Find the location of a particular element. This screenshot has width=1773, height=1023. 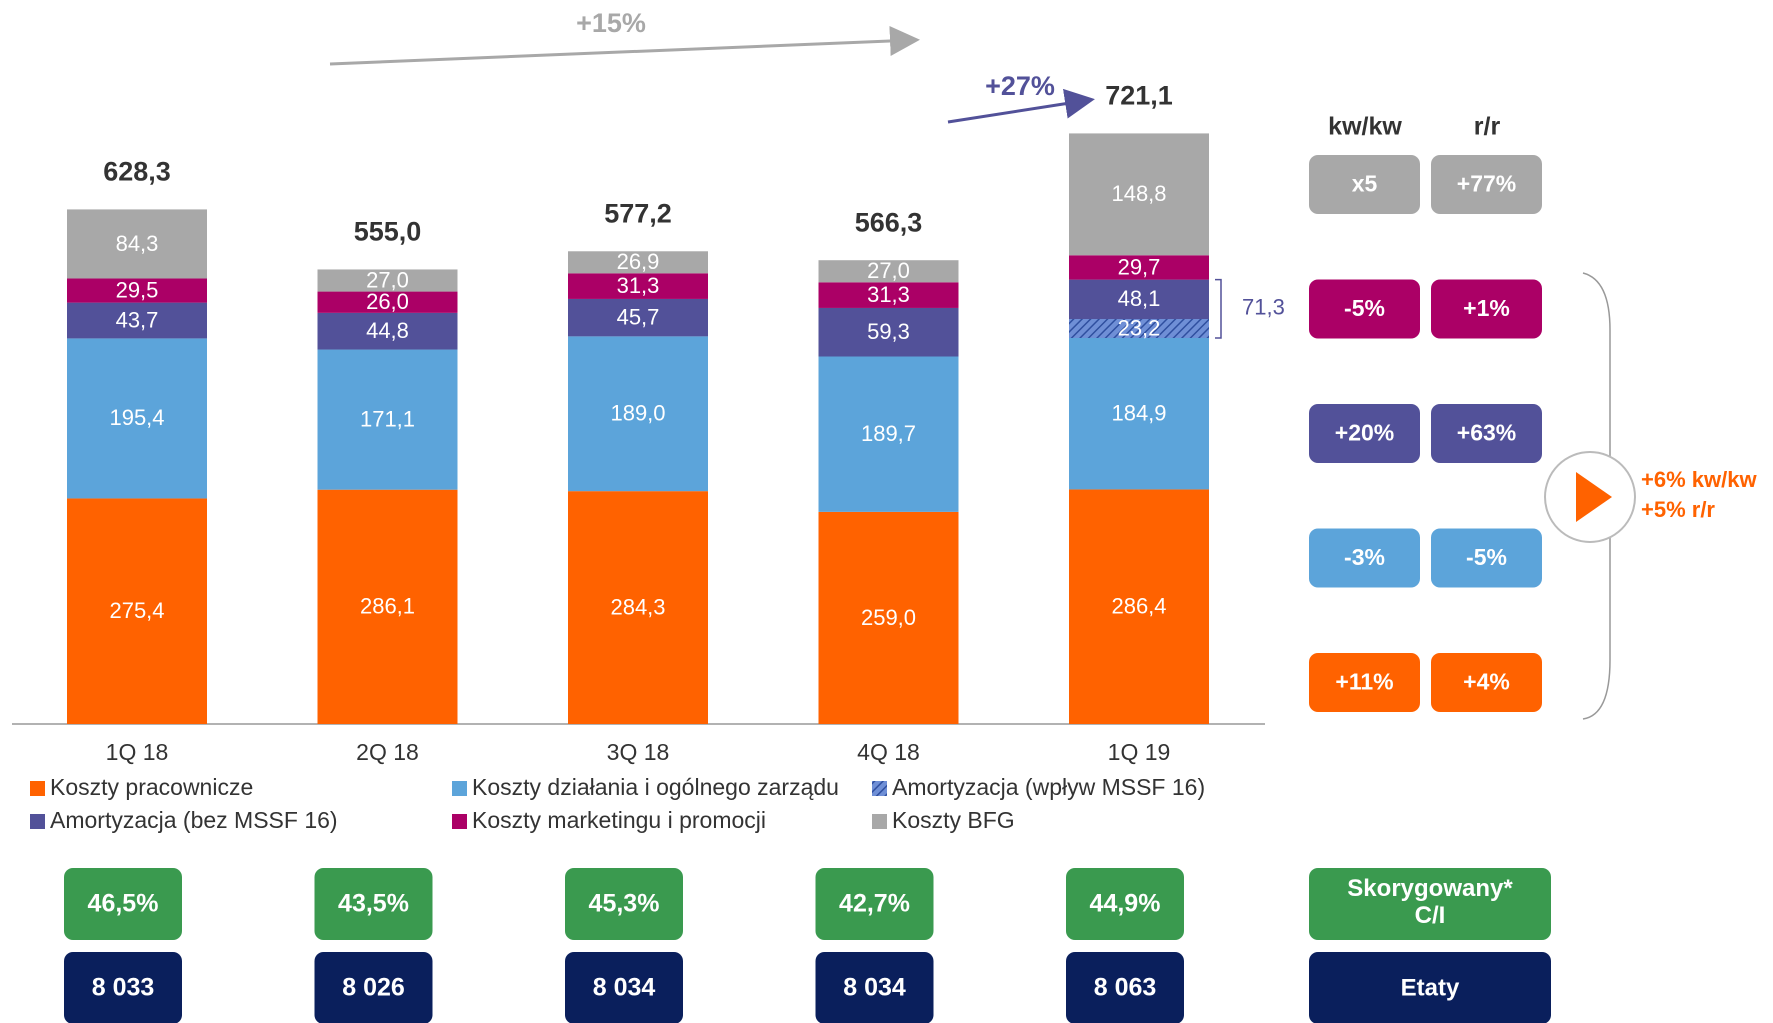

value-label: 31,3 is located at coordinates (638, 285).